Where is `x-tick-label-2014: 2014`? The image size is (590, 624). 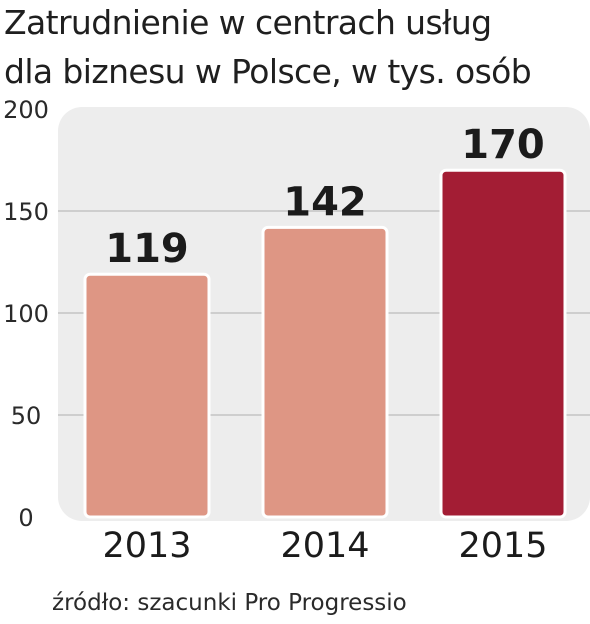
x-tick-label-2014: 2014 is located at coordinates (324, 546).